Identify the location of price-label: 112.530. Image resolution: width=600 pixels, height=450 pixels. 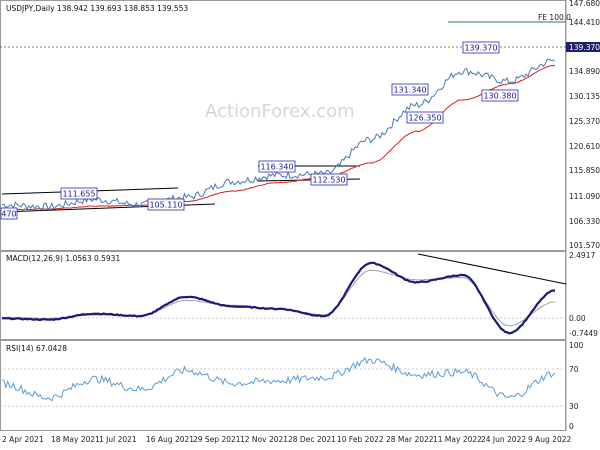
(329, 179).